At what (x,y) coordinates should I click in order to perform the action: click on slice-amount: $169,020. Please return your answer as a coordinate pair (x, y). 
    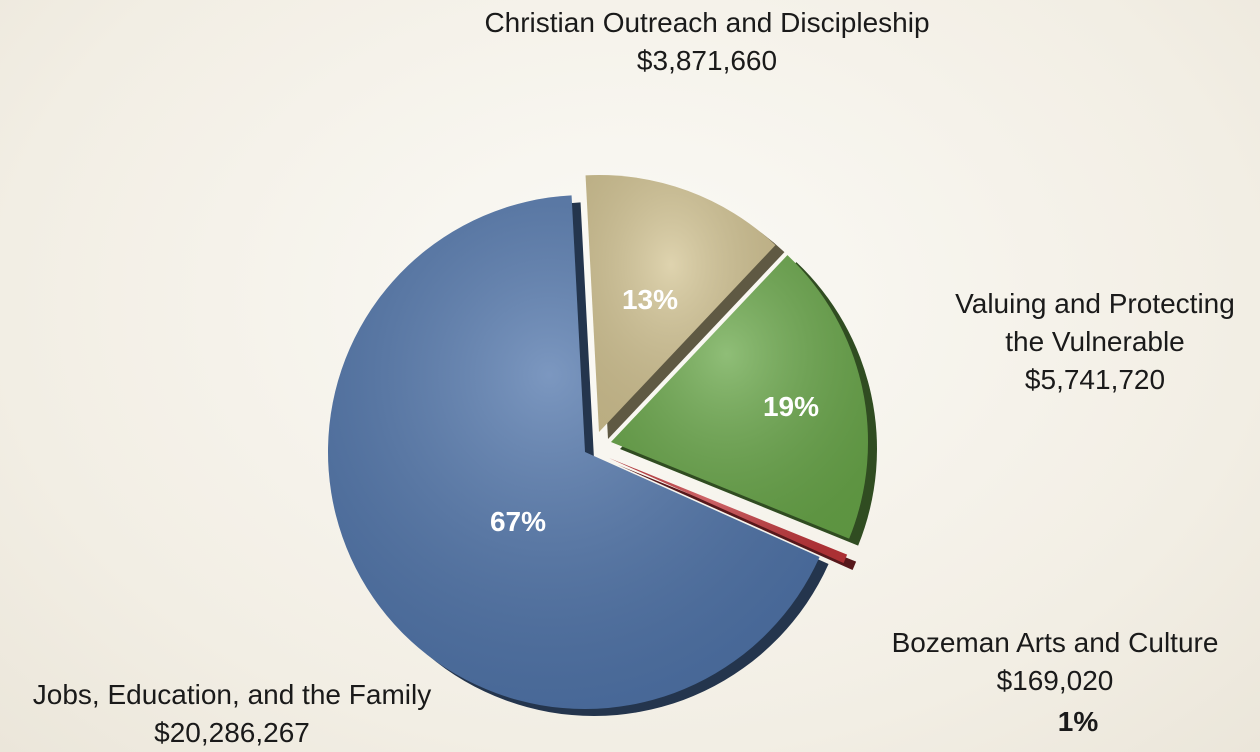
    Looking at the image, I should click on (1055, 680).